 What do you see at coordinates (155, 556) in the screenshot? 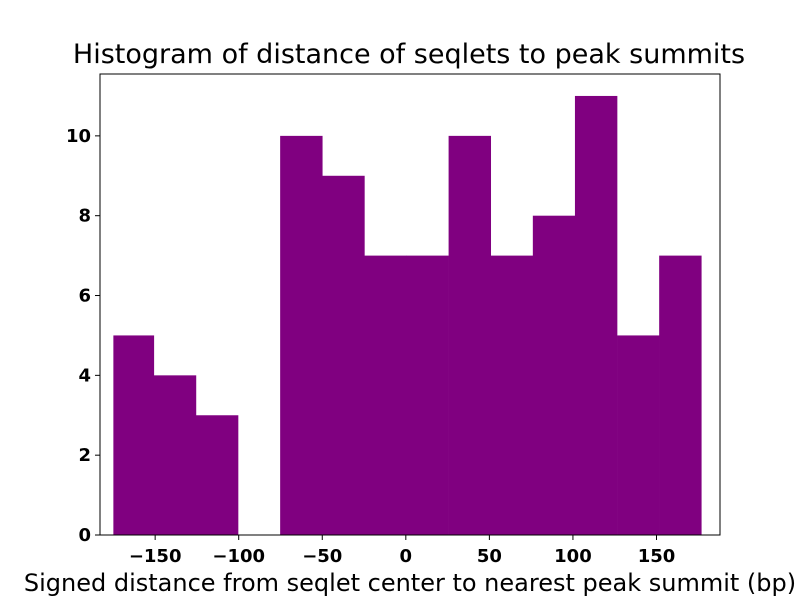
I see `x-tick-label: −150` at bounding box center [155, 556].